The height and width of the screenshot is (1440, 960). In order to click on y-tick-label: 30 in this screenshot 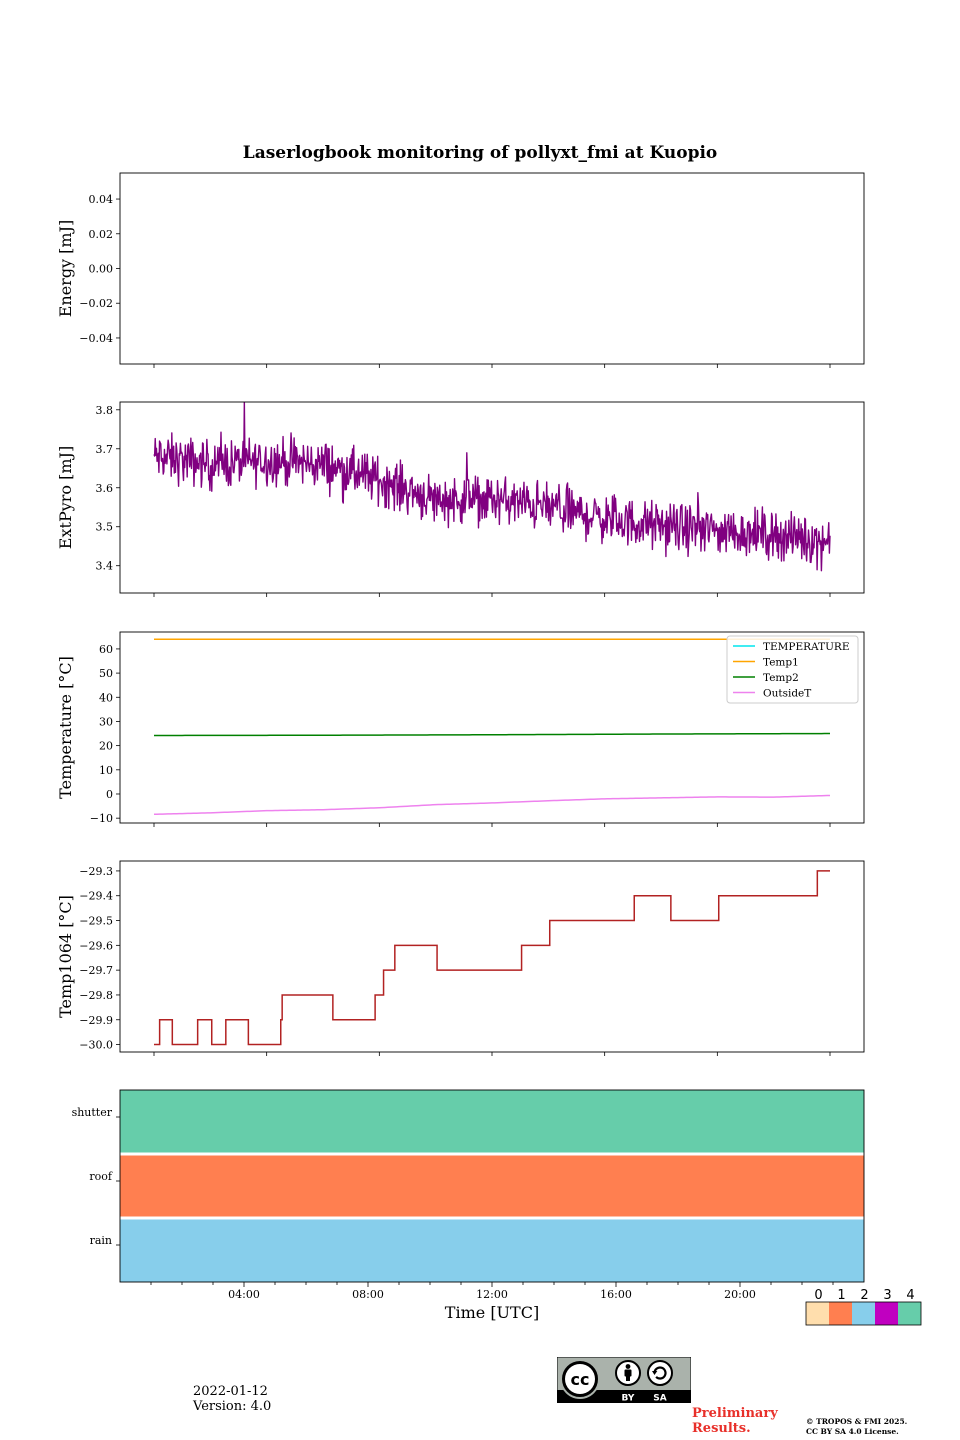, I will do `click(106, 721)`.